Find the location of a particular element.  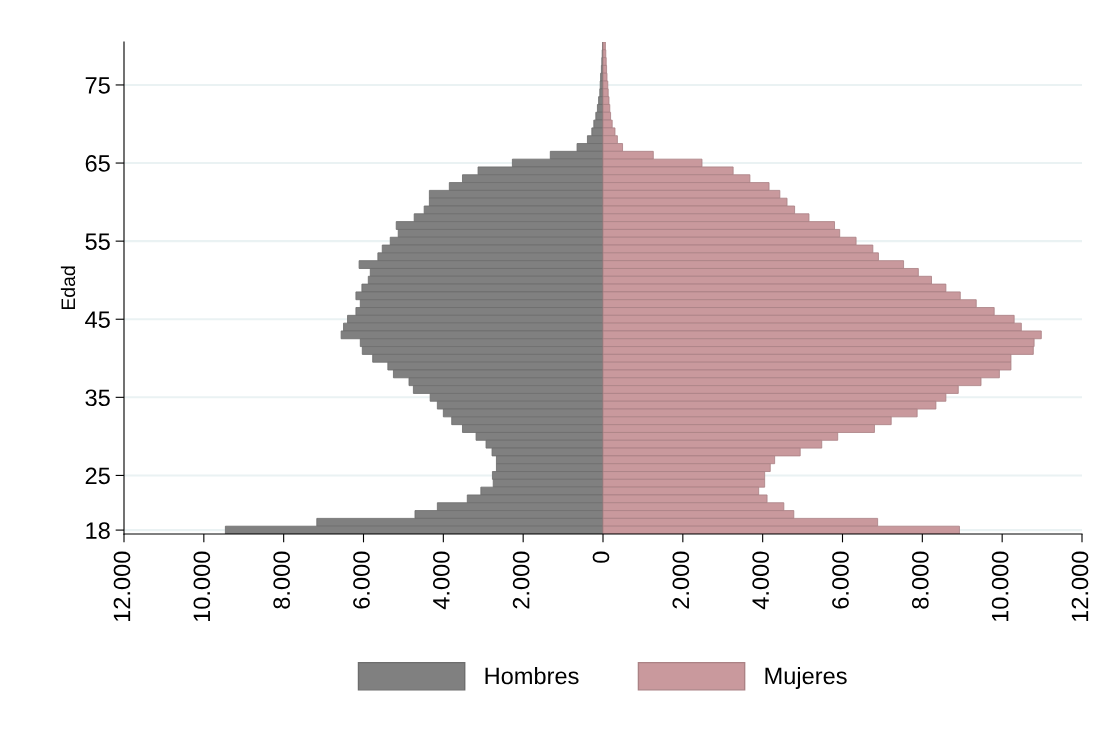

y-axis-title: Edad is located at coordinates (68, 288).